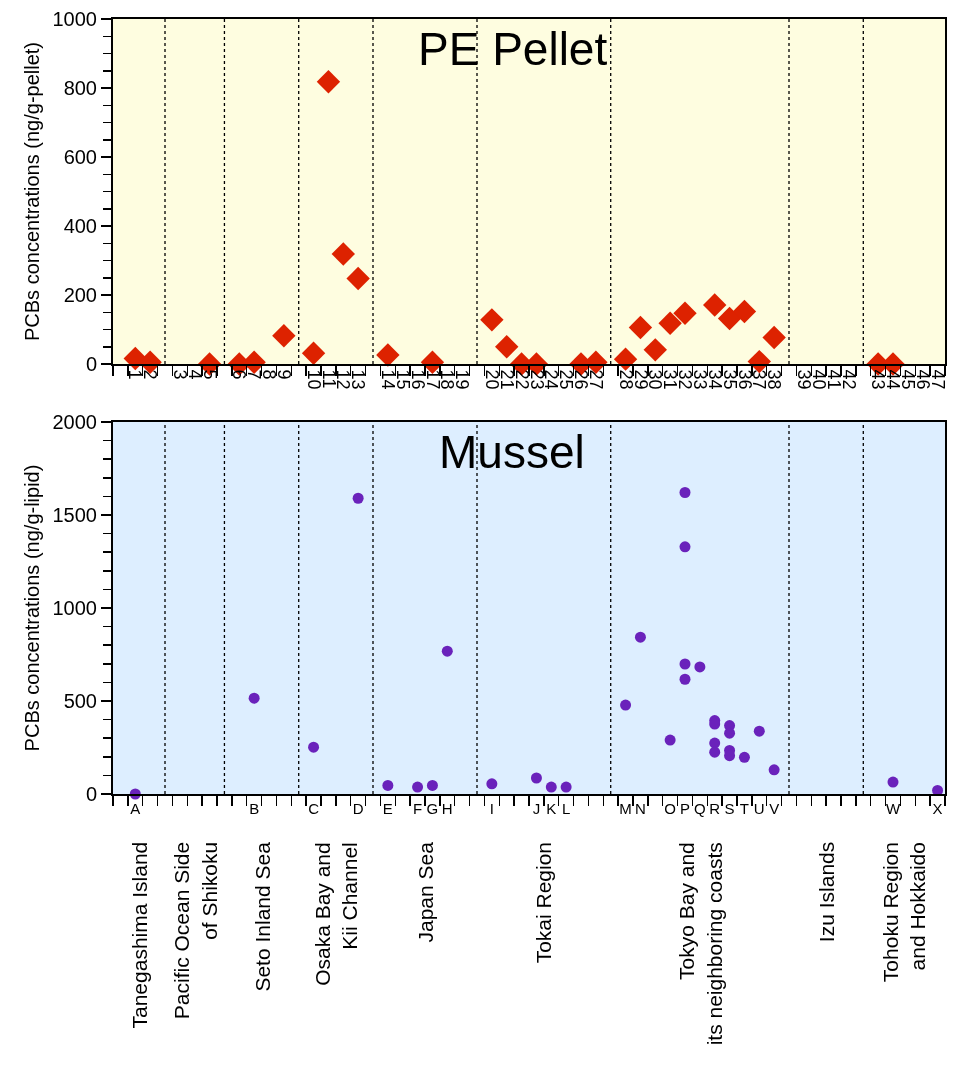  What do you see at coordinates (904, 912) in the screenshot?
I see `text: Tohoku Region and Hokkaido` at bounding box center [904, 912].